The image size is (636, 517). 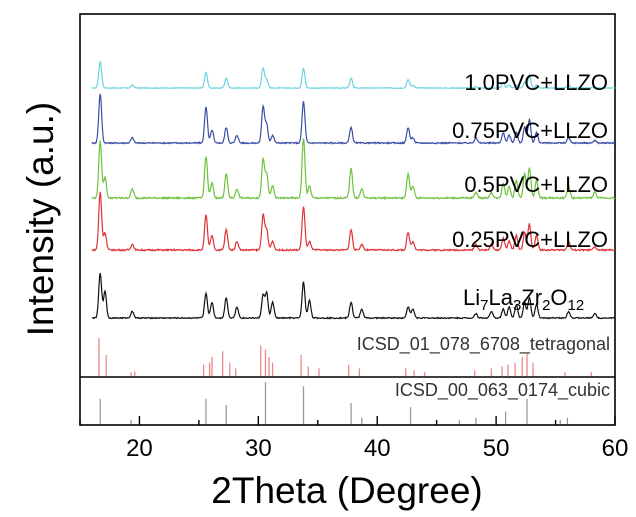 I want to click on series-label-1: 1.0PVC+LLZO, so click(x=536, y=82).